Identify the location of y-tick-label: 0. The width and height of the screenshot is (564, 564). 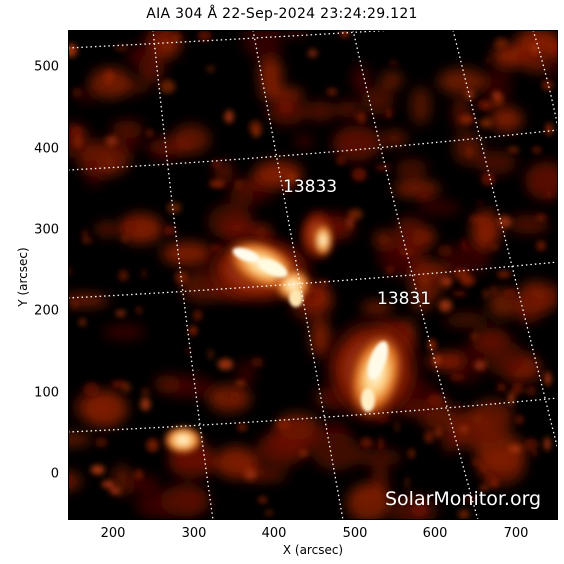
(54, 474).